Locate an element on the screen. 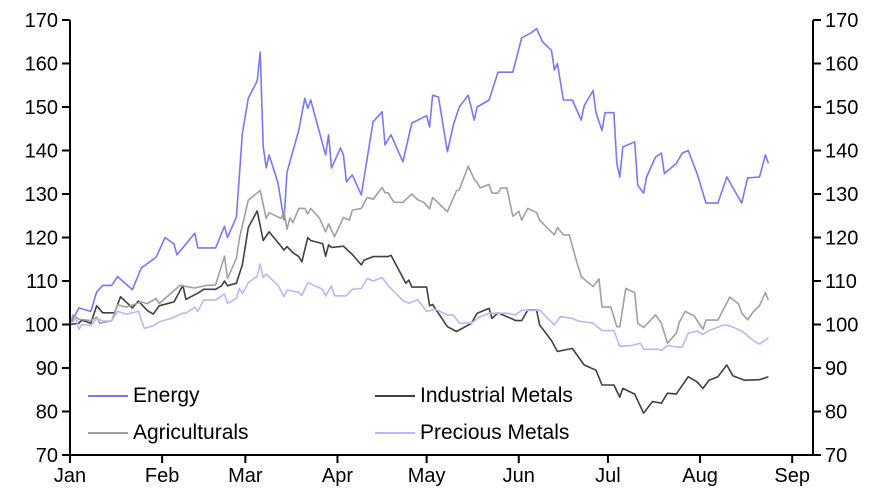 The height and width of the screenshot is (498, 886). legend-item-precious-metals: Precious Metals is located at coordinates (472, 433).